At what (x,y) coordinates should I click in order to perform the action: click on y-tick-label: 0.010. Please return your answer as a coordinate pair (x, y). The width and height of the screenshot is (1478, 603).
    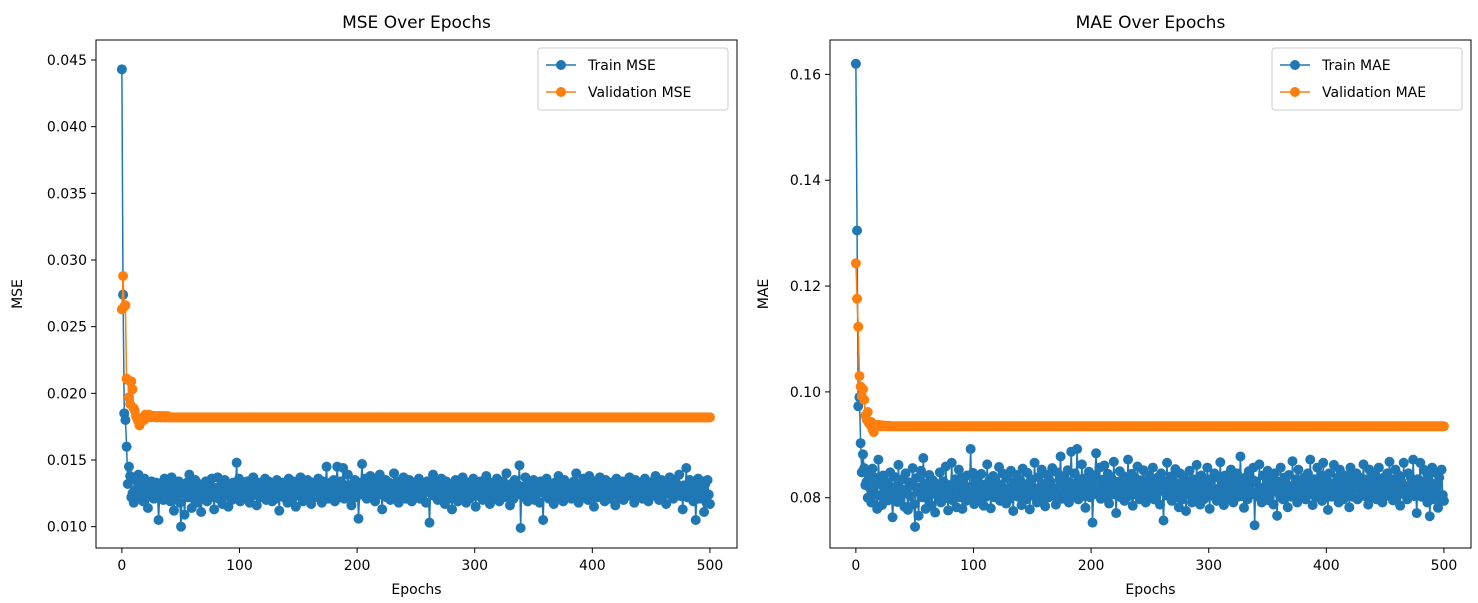
    Looking at the image, I should click on (67, 528).